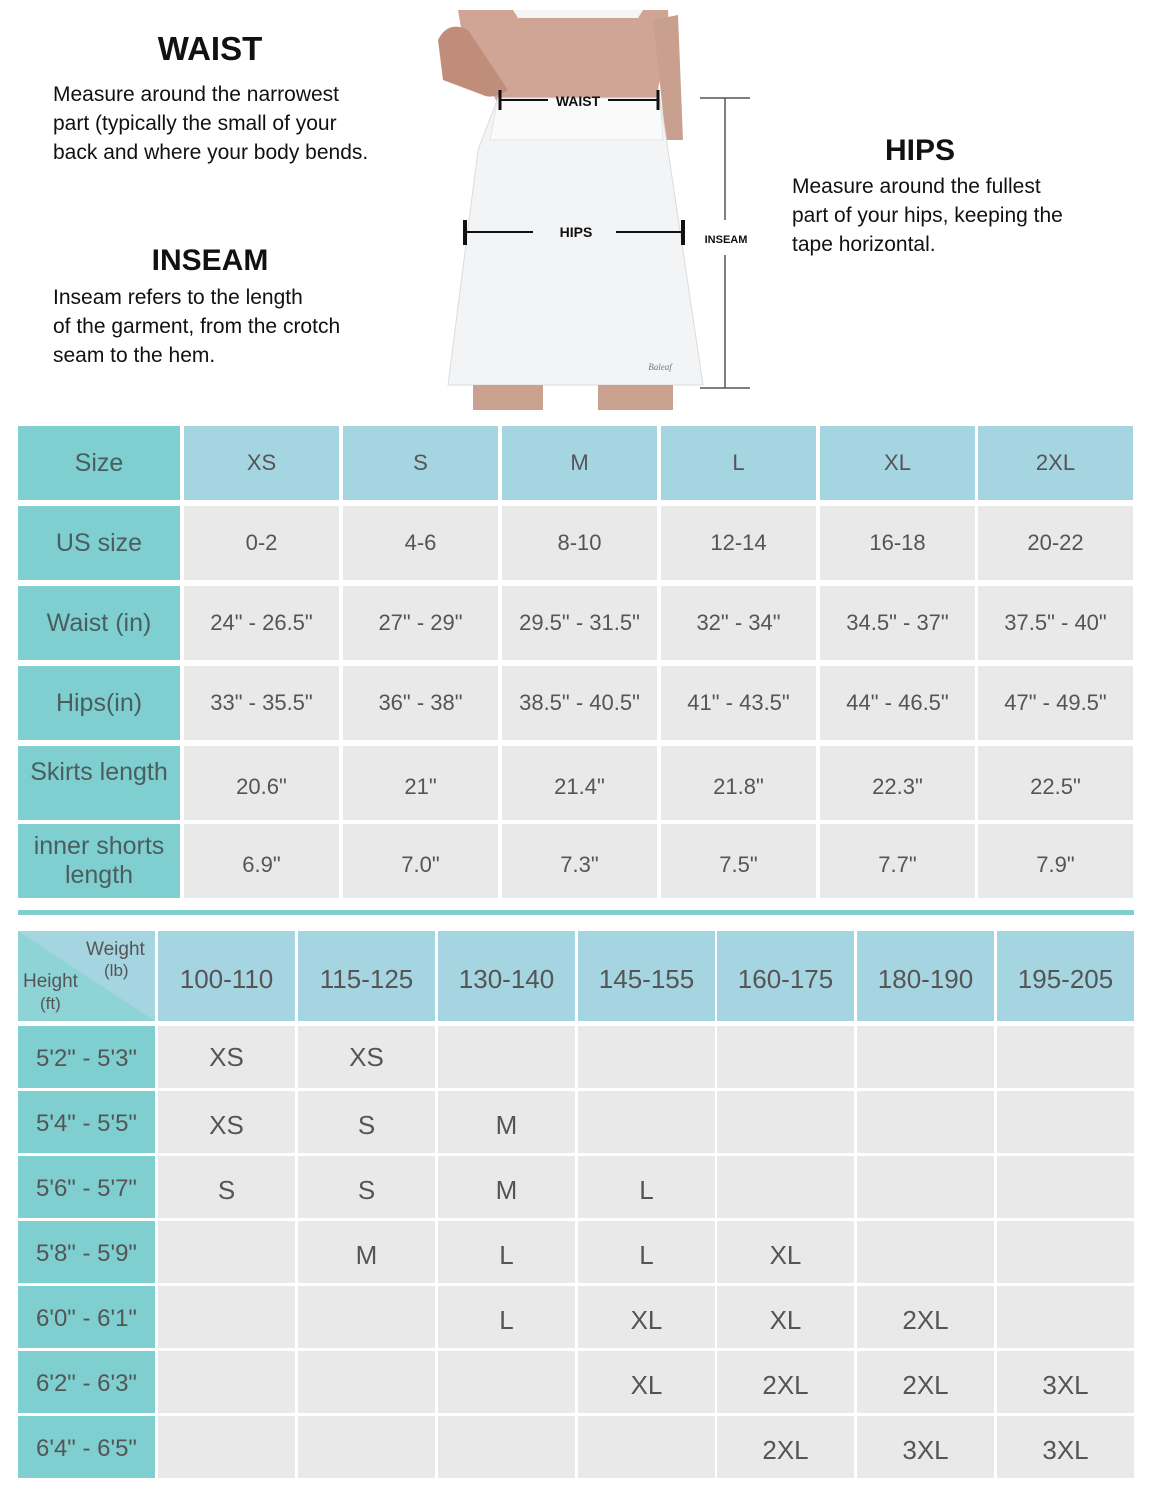 The height and width of the screenshot is (1500, 1154). What do you see at coordinates (86, 1382) in the screenshot?
I see `height-label: 6'2" - 6'3"` at bounding box center [86, 1382].